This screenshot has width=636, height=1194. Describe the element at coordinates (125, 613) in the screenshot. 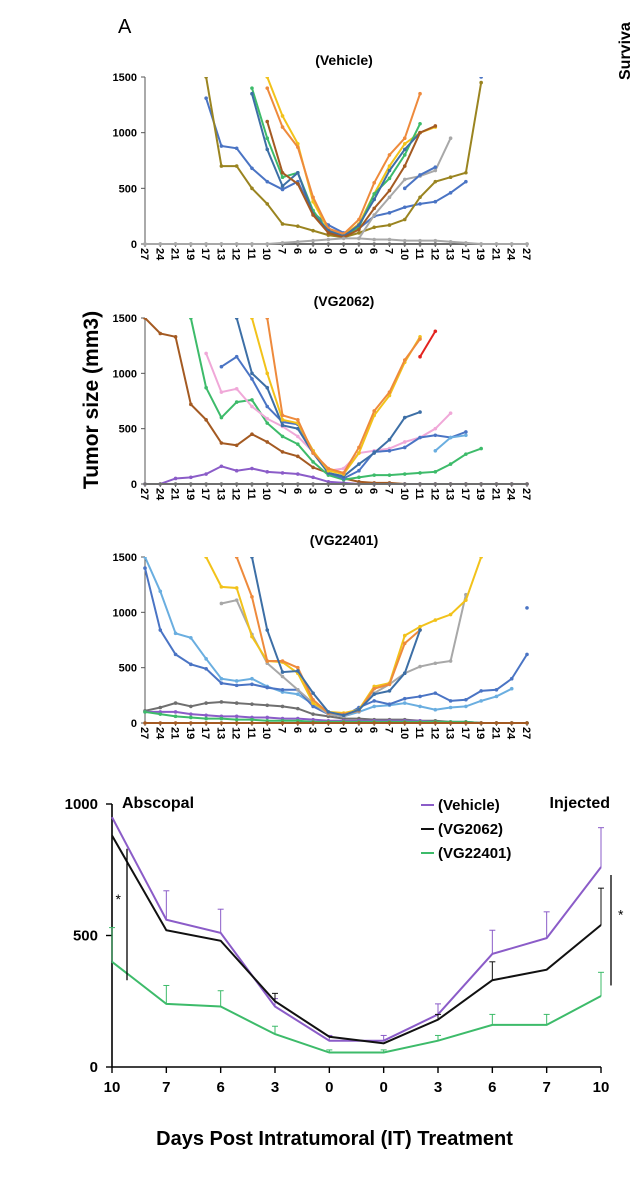

I see `y-tick-label: 1000` at that location.